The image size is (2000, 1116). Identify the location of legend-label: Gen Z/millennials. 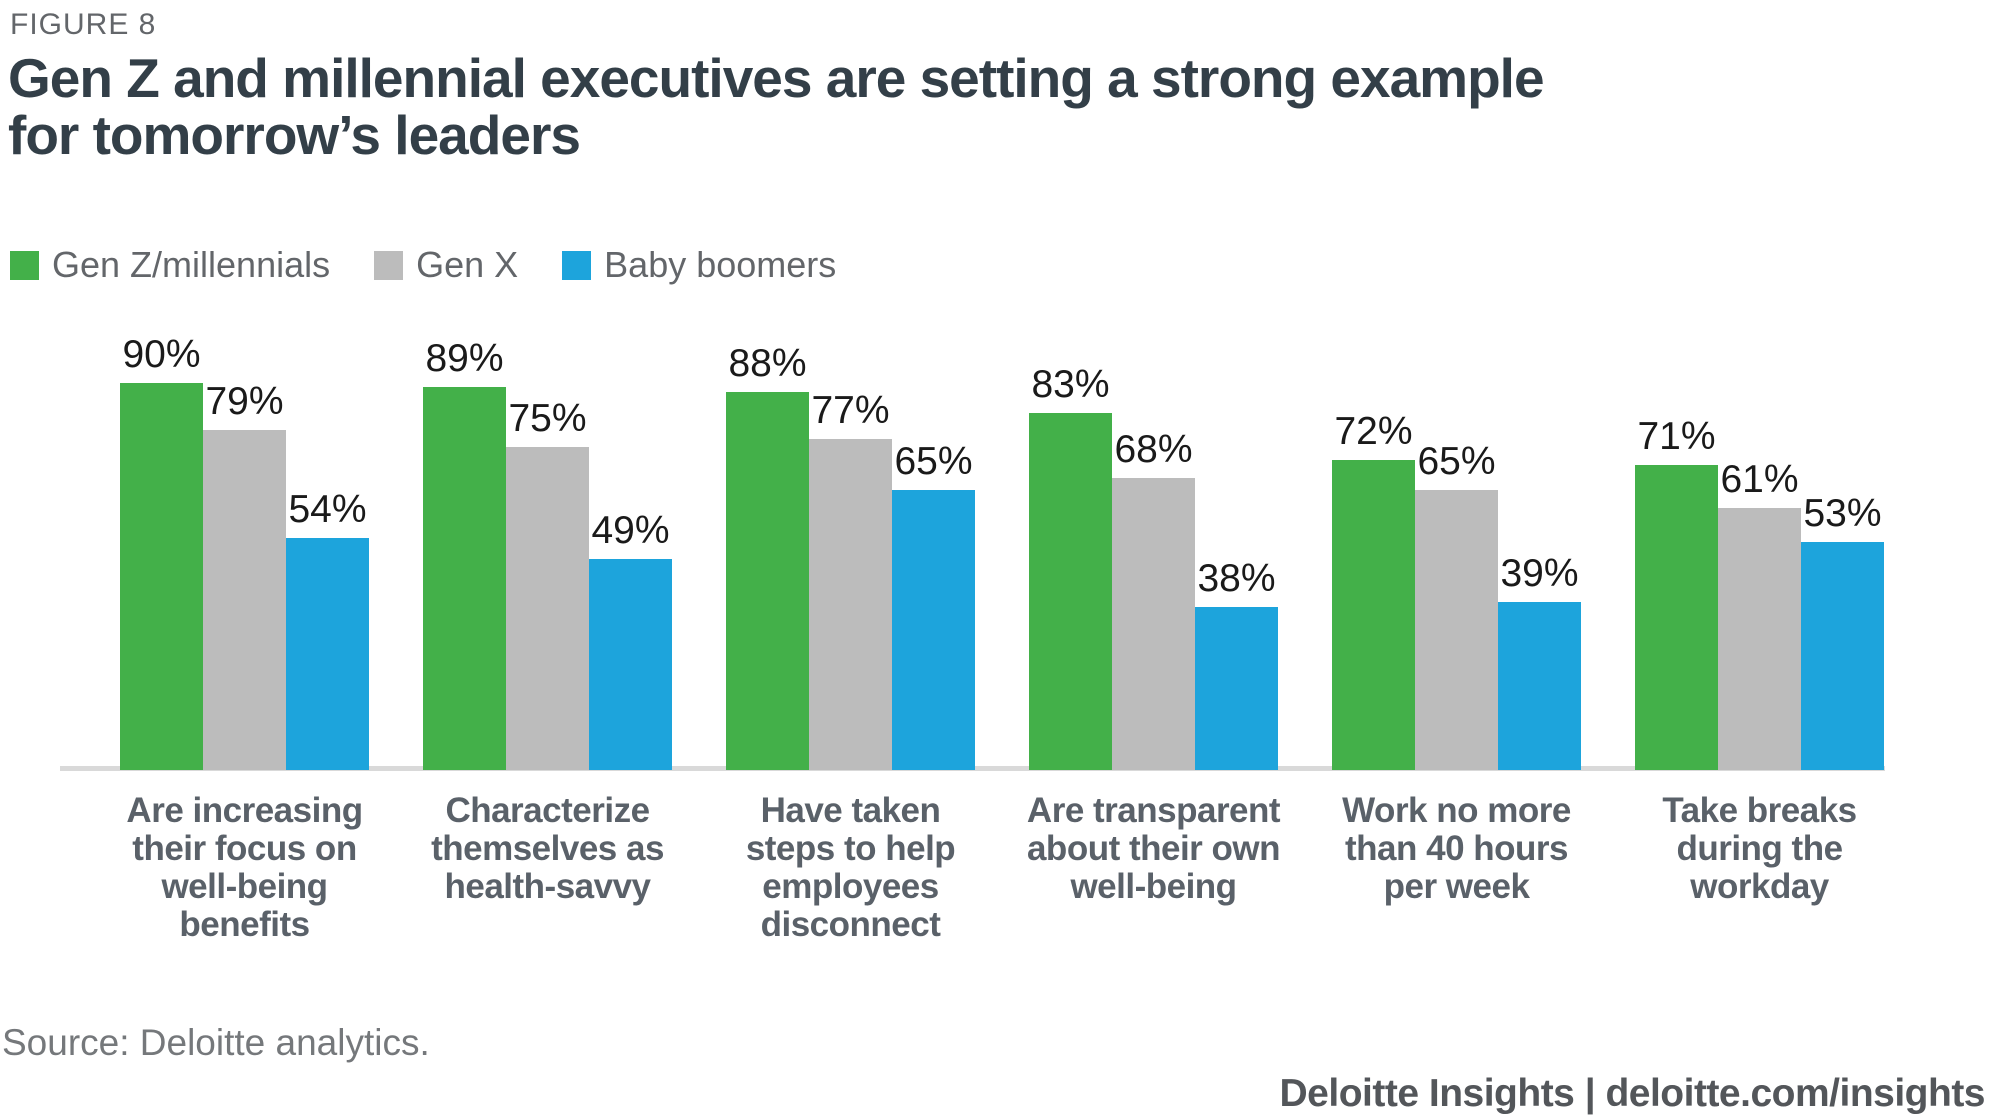
(191, 264).